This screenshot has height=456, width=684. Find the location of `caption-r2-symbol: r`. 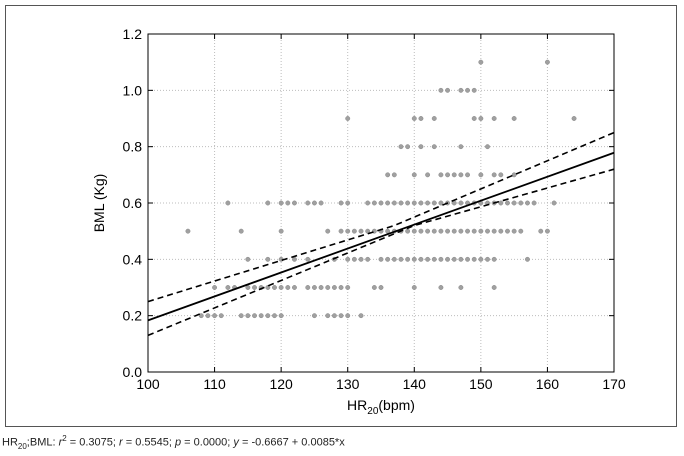

caption-r2-symbol: r is located at coordinates (60, 442).